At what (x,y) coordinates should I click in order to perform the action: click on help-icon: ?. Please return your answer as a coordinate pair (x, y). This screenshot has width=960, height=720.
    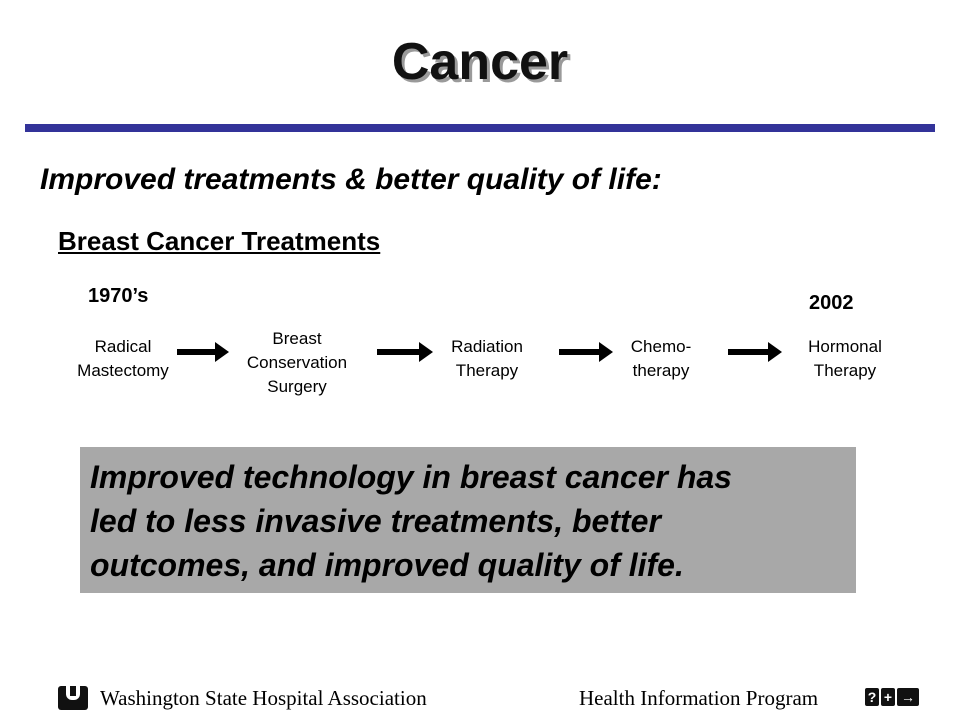
    Looking at the image, I should click on (872, 697).